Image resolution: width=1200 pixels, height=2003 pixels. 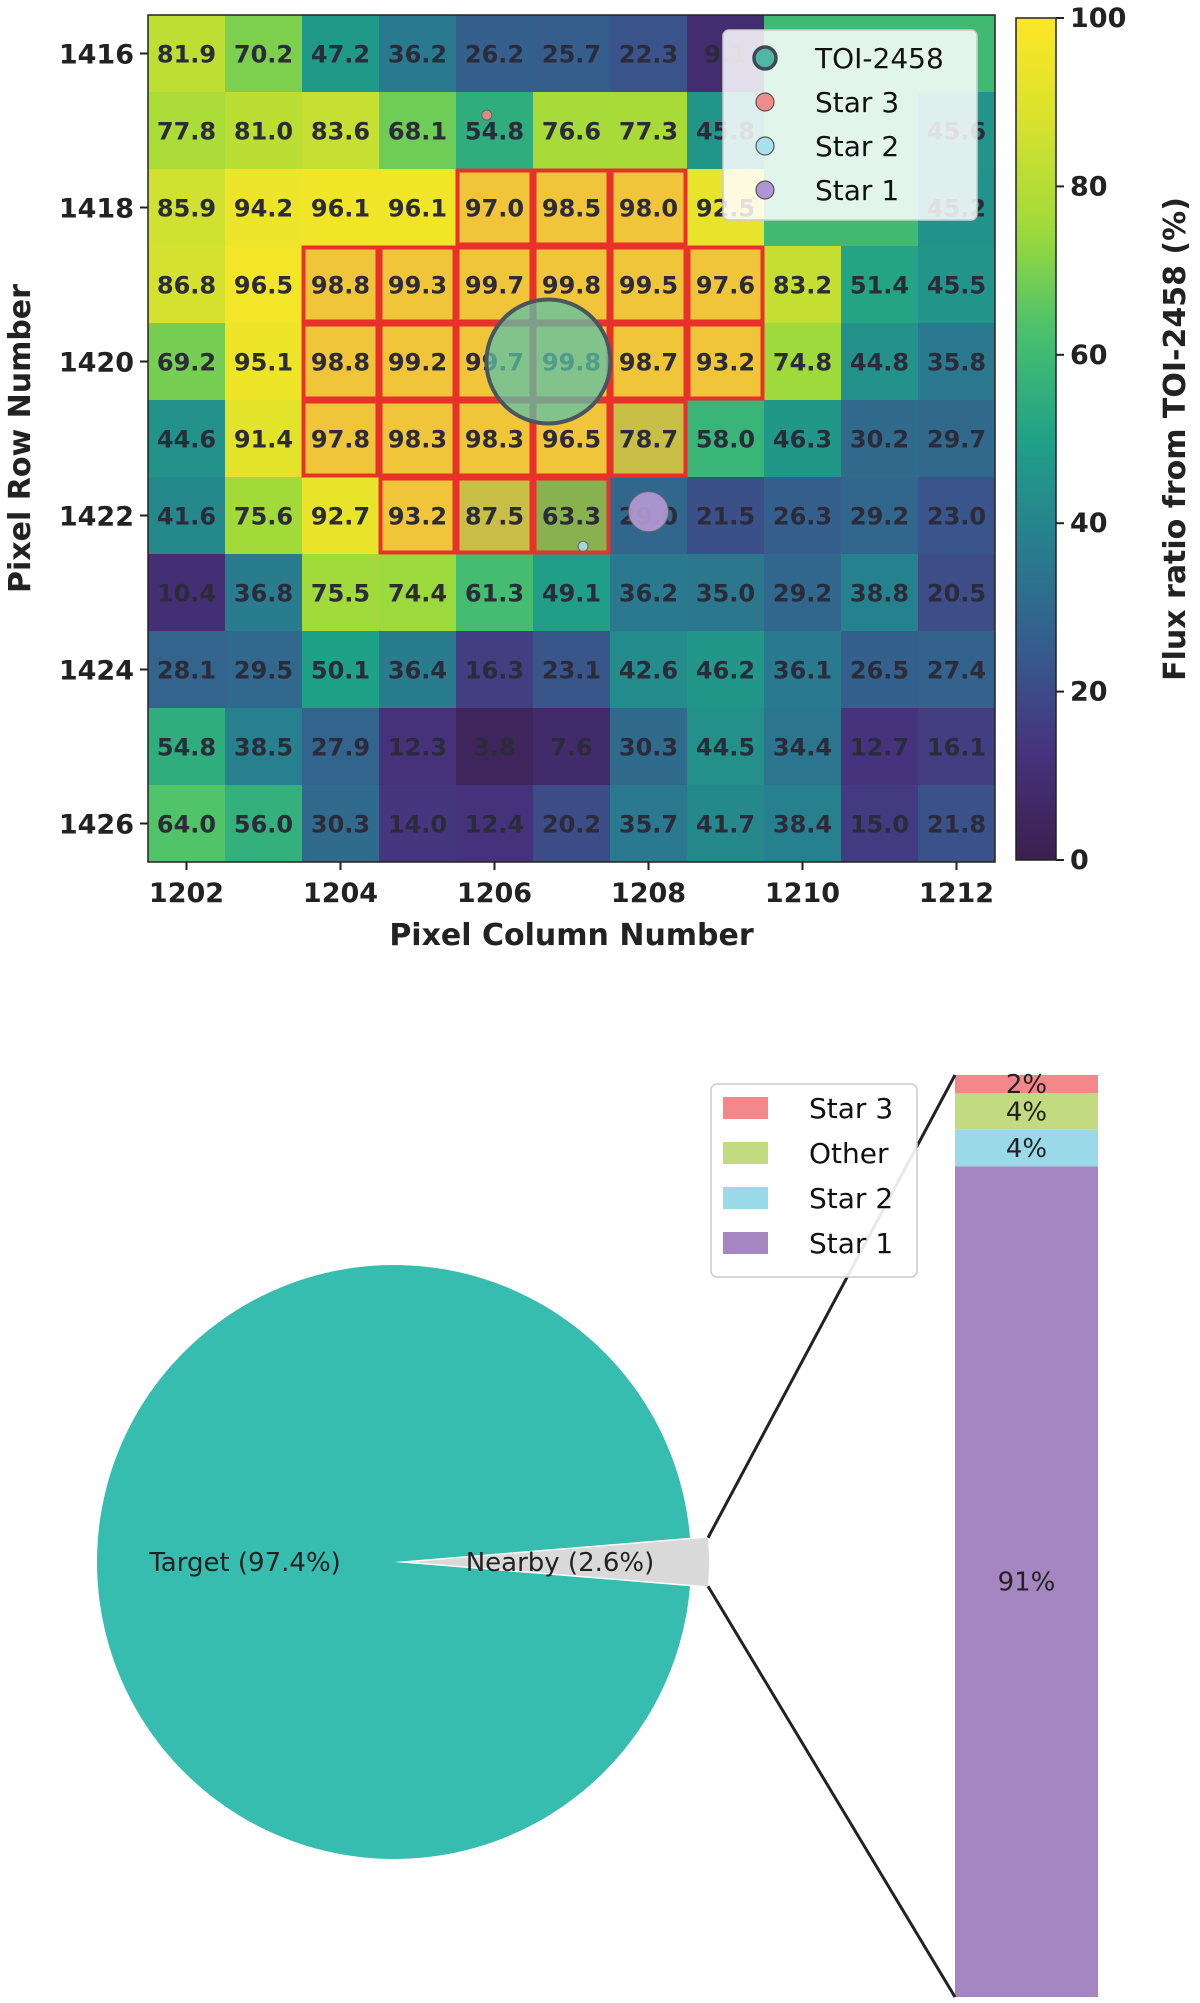 I want to click on x-tick-label: 1204, so click(x=340, y=893).